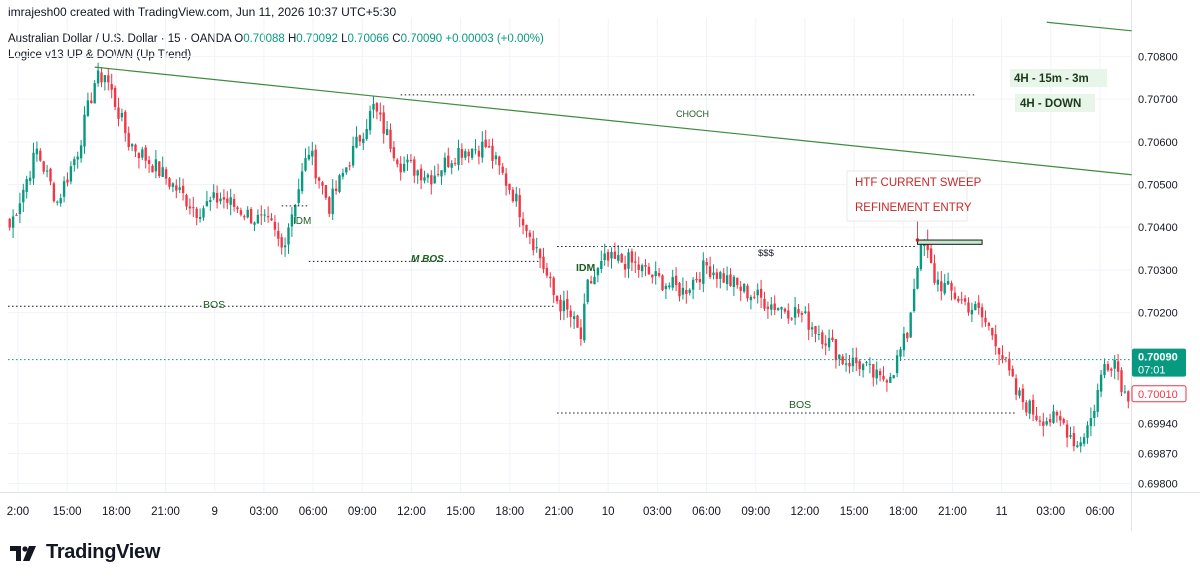 The image size is (1200, 581). Describe the element at coordinates (368, 39) in the screenshot. I see `ohlc-low: 0.70066` at that location.